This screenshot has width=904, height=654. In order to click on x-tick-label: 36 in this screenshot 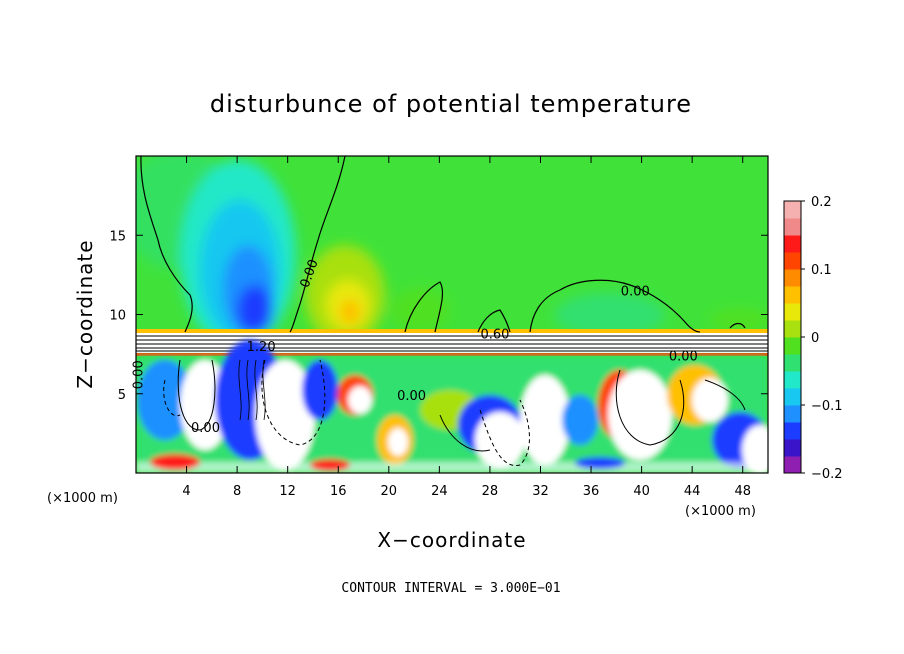, I will do `click(591, 491)`.